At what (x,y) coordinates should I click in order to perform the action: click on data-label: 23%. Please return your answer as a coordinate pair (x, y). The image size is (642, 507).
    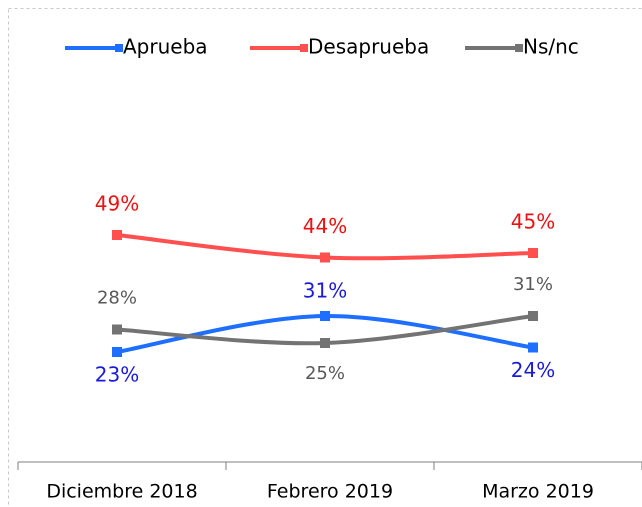
    Looking at the image, I should click on (117, 375).